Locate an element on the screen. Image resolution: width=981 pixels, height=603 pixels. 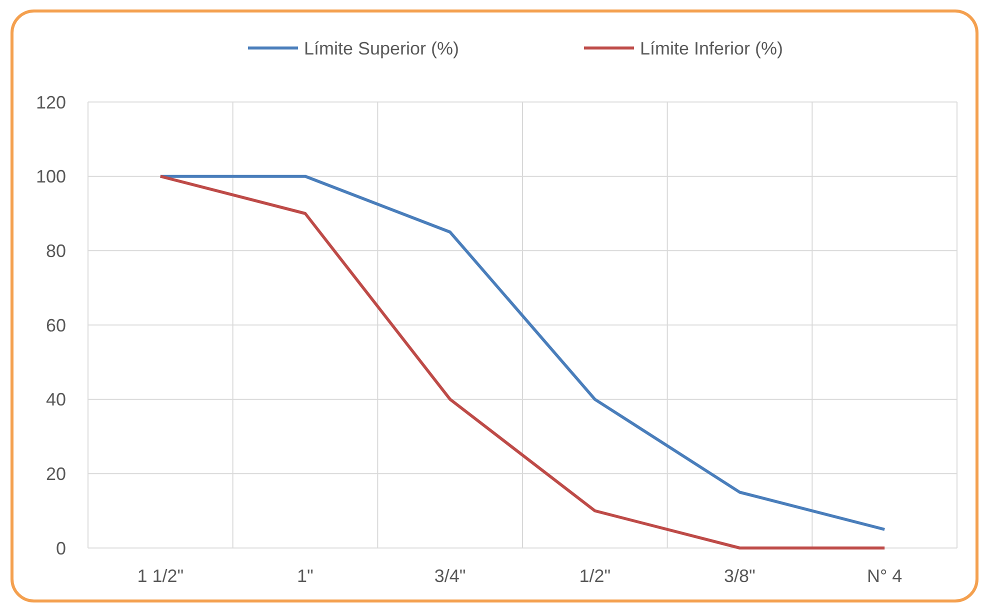
y-tick-label: 40 is located at coordinates (56, 400).